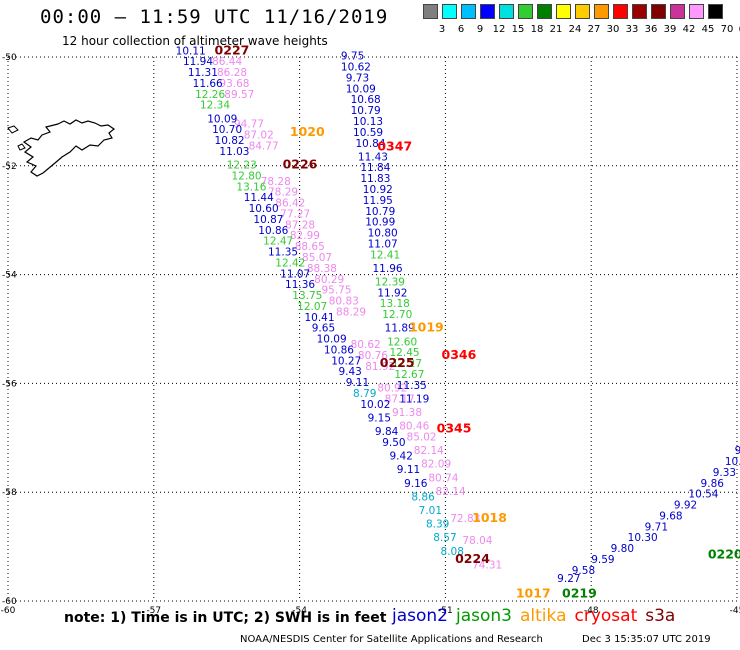  I want to click on wave-height-value: 13.18, so click(395, 304).